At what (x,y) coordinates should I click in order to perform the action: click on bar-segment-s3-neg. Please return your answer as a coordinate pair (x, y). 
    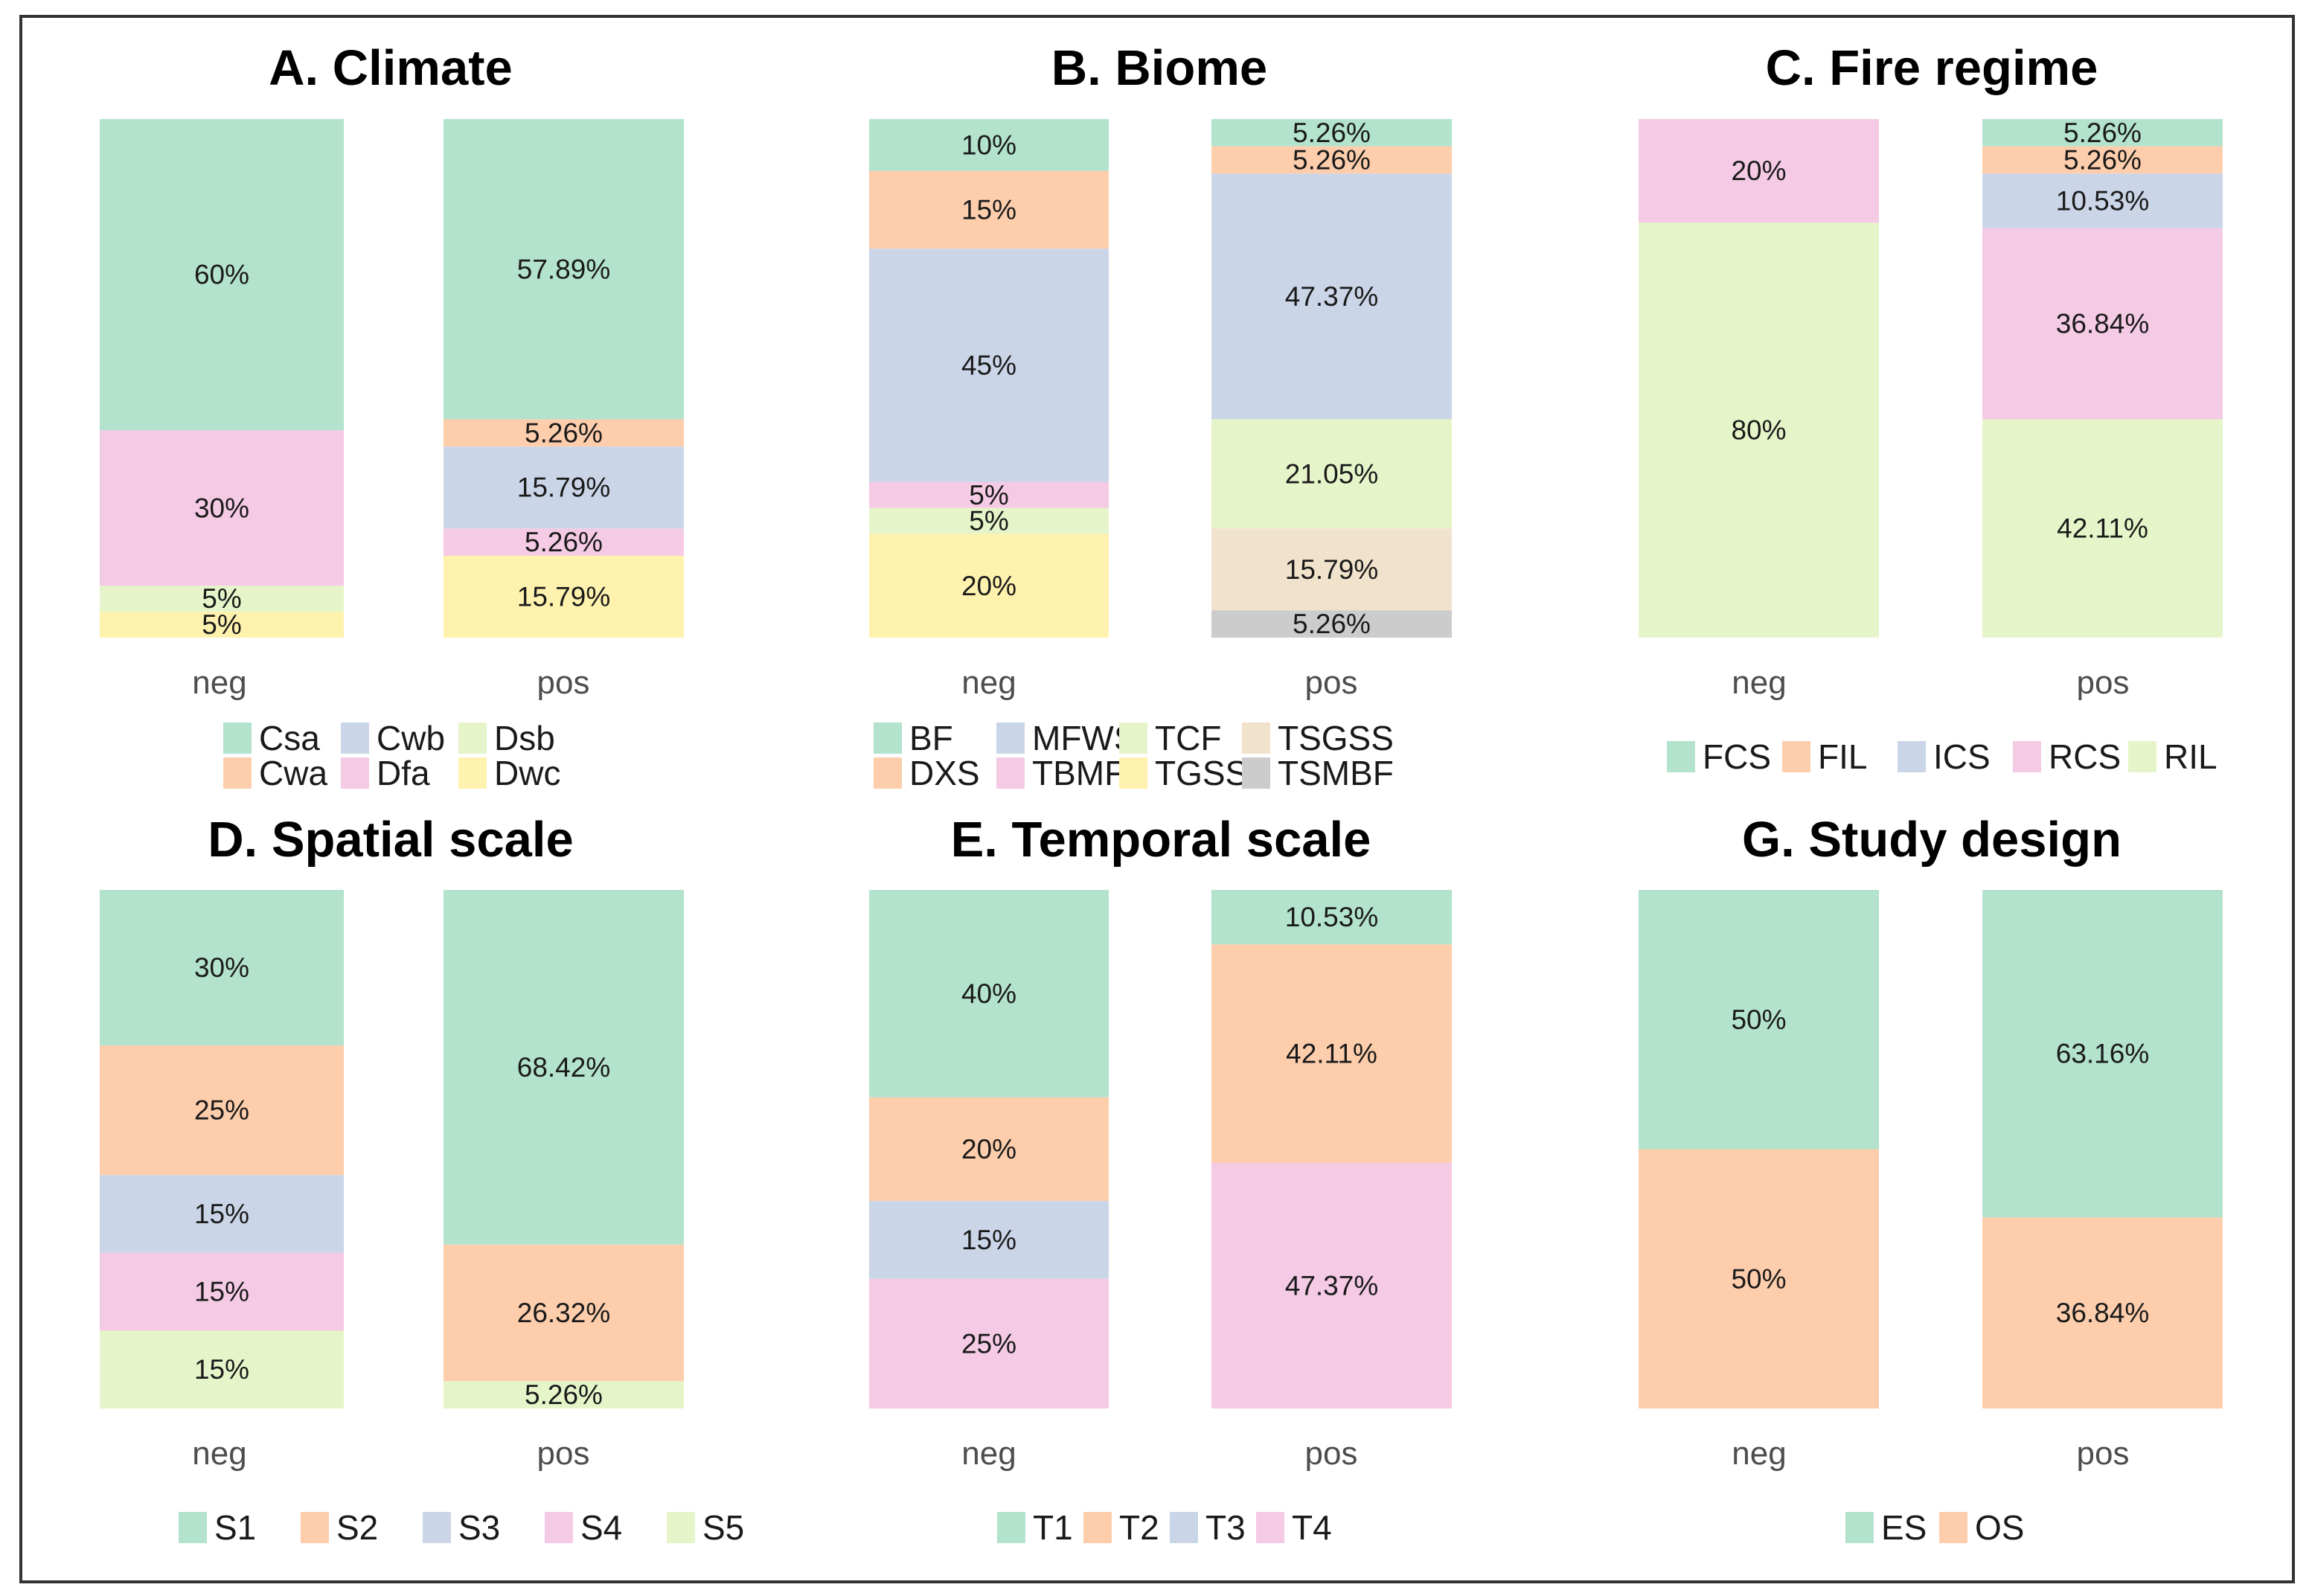
    Looking at the image, I should click on (222, 1214).